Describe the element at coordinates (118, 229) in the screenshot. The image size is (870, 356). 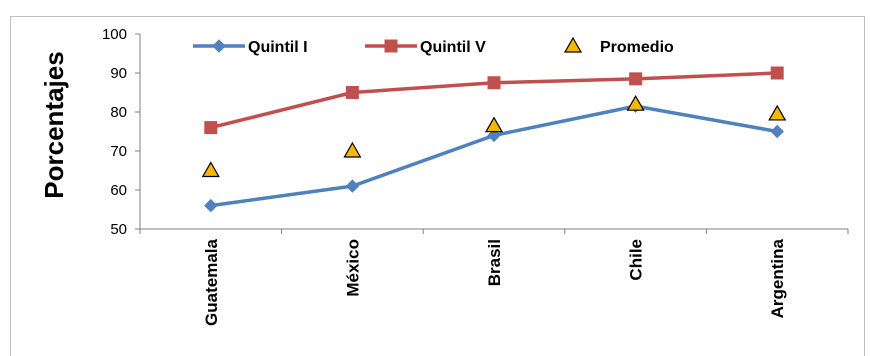
I see `y-tick-label: 50` at that location.